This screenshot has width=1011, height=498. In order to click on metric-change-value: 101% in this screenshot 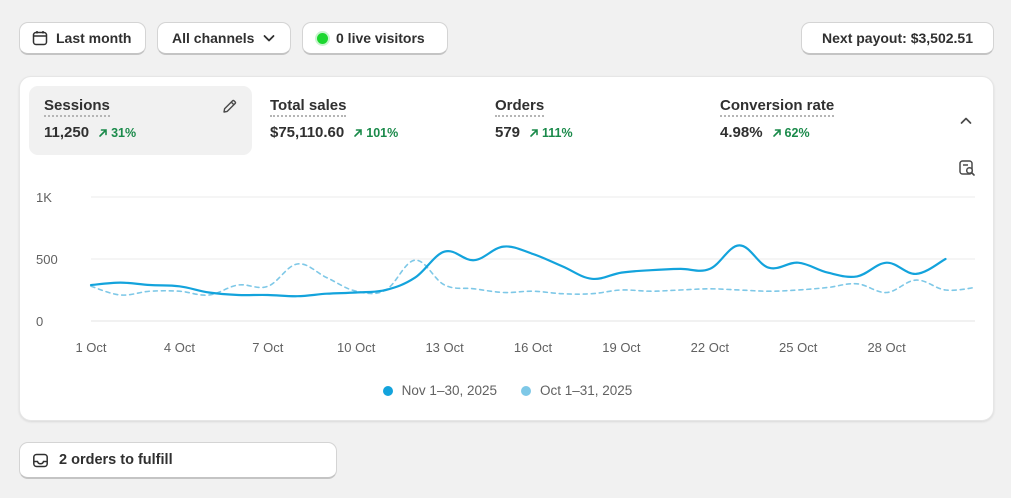, I will do `click(382, 132)`.